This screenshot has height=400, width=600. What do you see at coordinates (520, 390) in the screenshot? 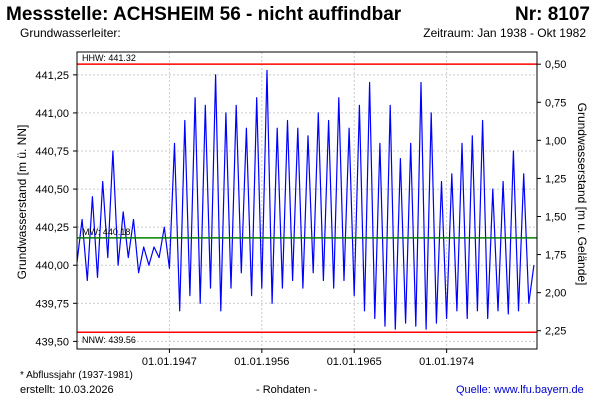
I see `source-link: Quelle: www.lfu.bayern.de` at bounding box center [520, 390].